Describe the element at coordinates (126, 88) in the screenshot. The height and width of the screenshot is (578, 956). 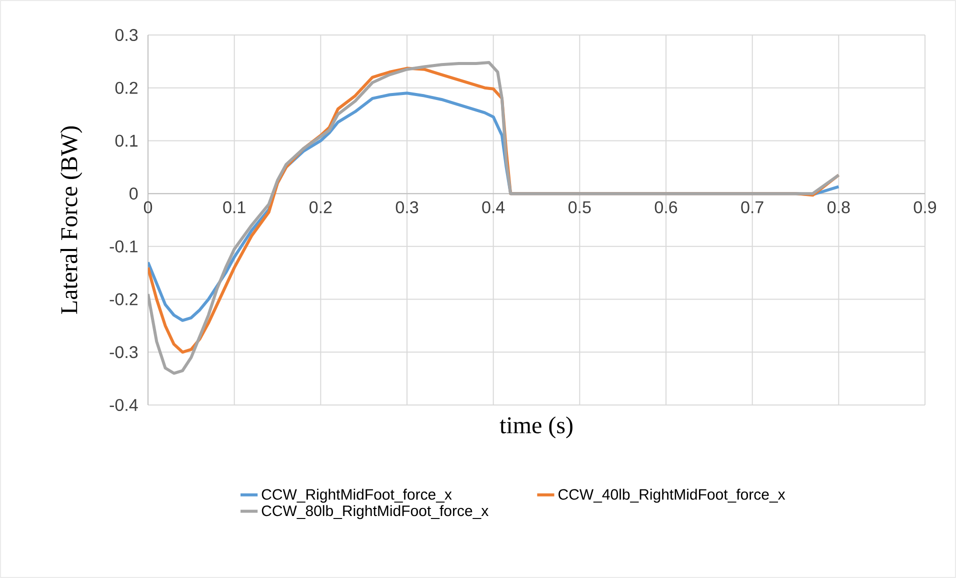
I see `y-tick-label: 0.2` at that location.